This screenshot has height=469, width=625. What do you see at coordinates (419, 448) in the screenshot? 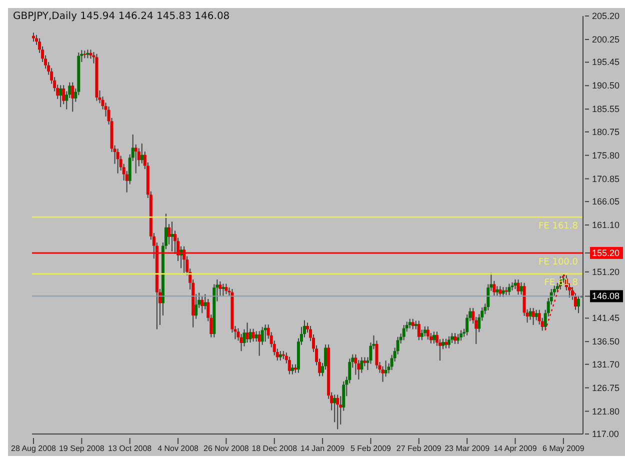
I see `x-tick-label: 27 Feb 2009` at bounding box center [419, 448].